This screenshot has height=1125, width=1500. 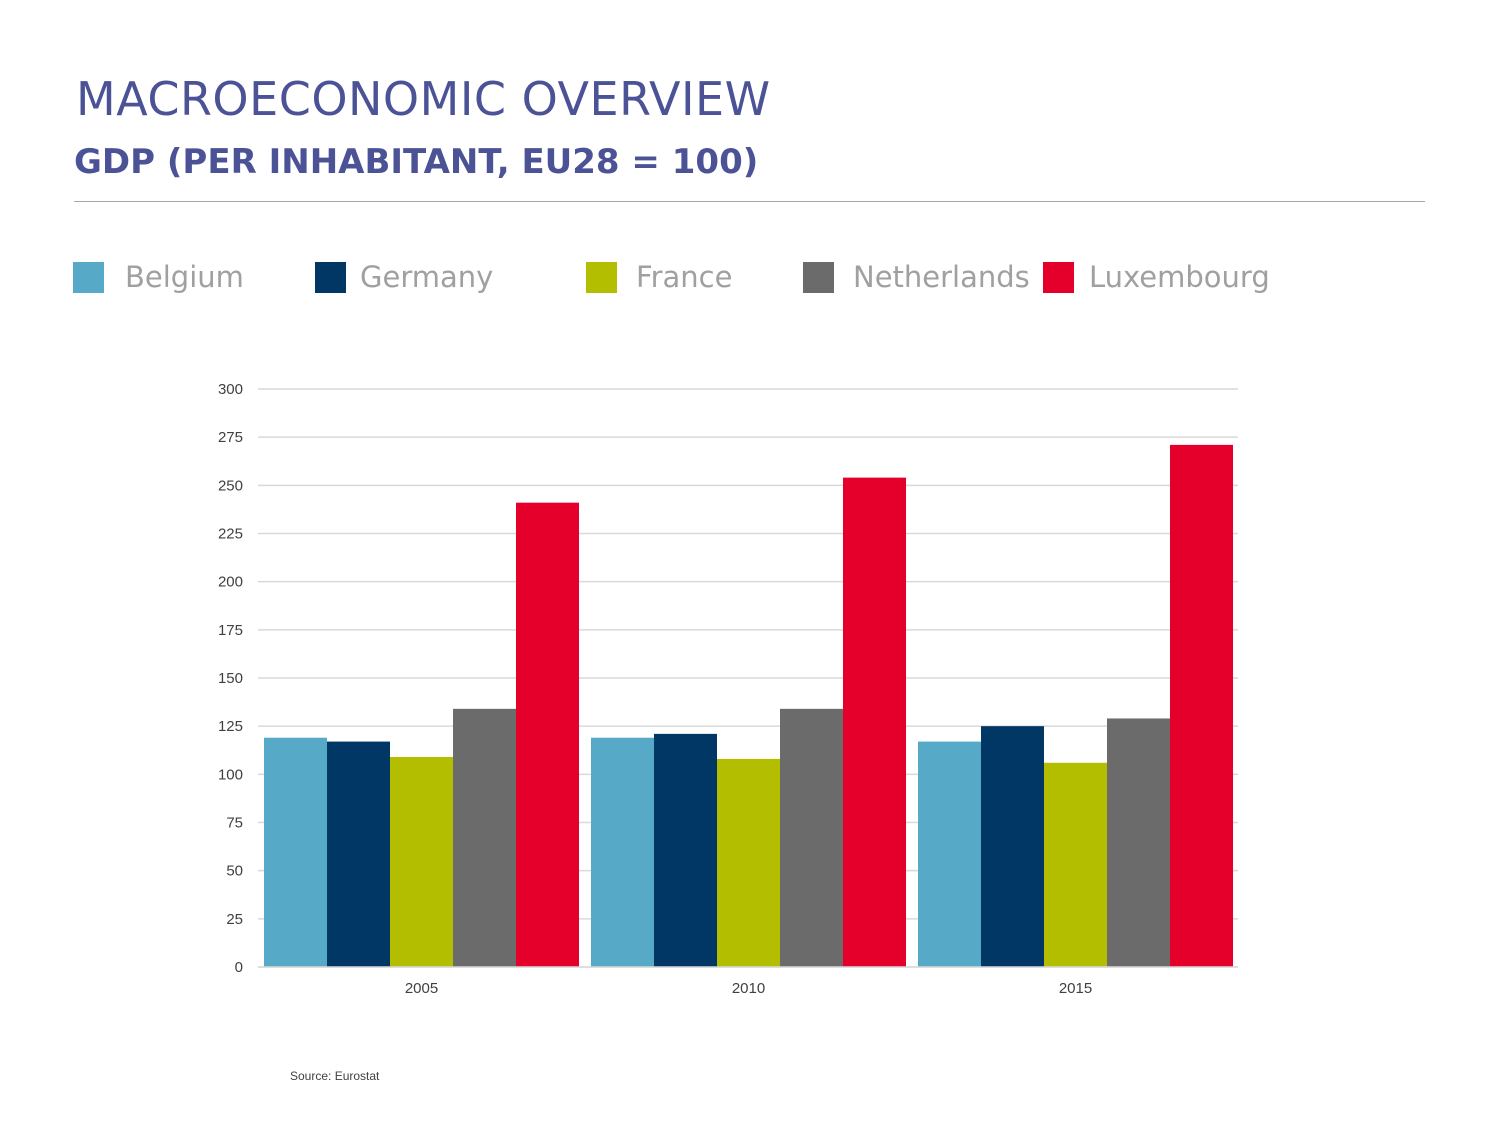 What do you see at coordinates (335, 1076) in the screenshot?
I see `source-note: Source: Eurostat` at bounding box center [335, 1076].